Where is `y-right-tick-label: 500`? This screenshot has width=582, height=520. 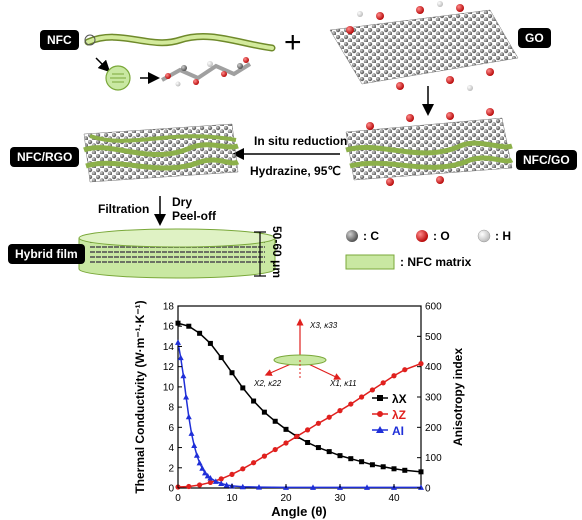 y-right-tick-label: 500 is located at coordinates (433, 337).